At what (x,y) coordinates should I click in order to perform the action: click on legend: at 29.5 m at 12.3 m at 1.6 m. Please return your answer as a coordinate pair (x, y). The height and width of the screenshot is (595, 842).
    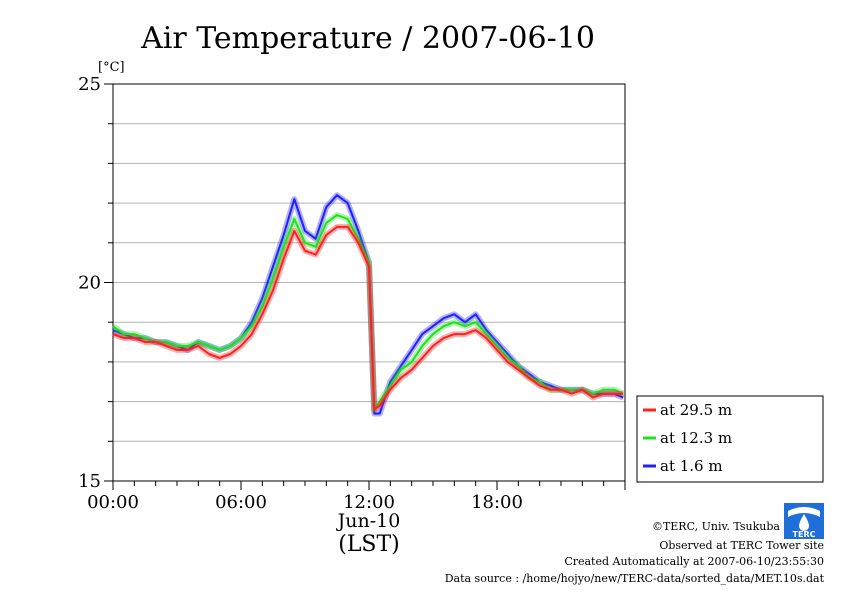
    Looking at the image, I should click on (687, 438).